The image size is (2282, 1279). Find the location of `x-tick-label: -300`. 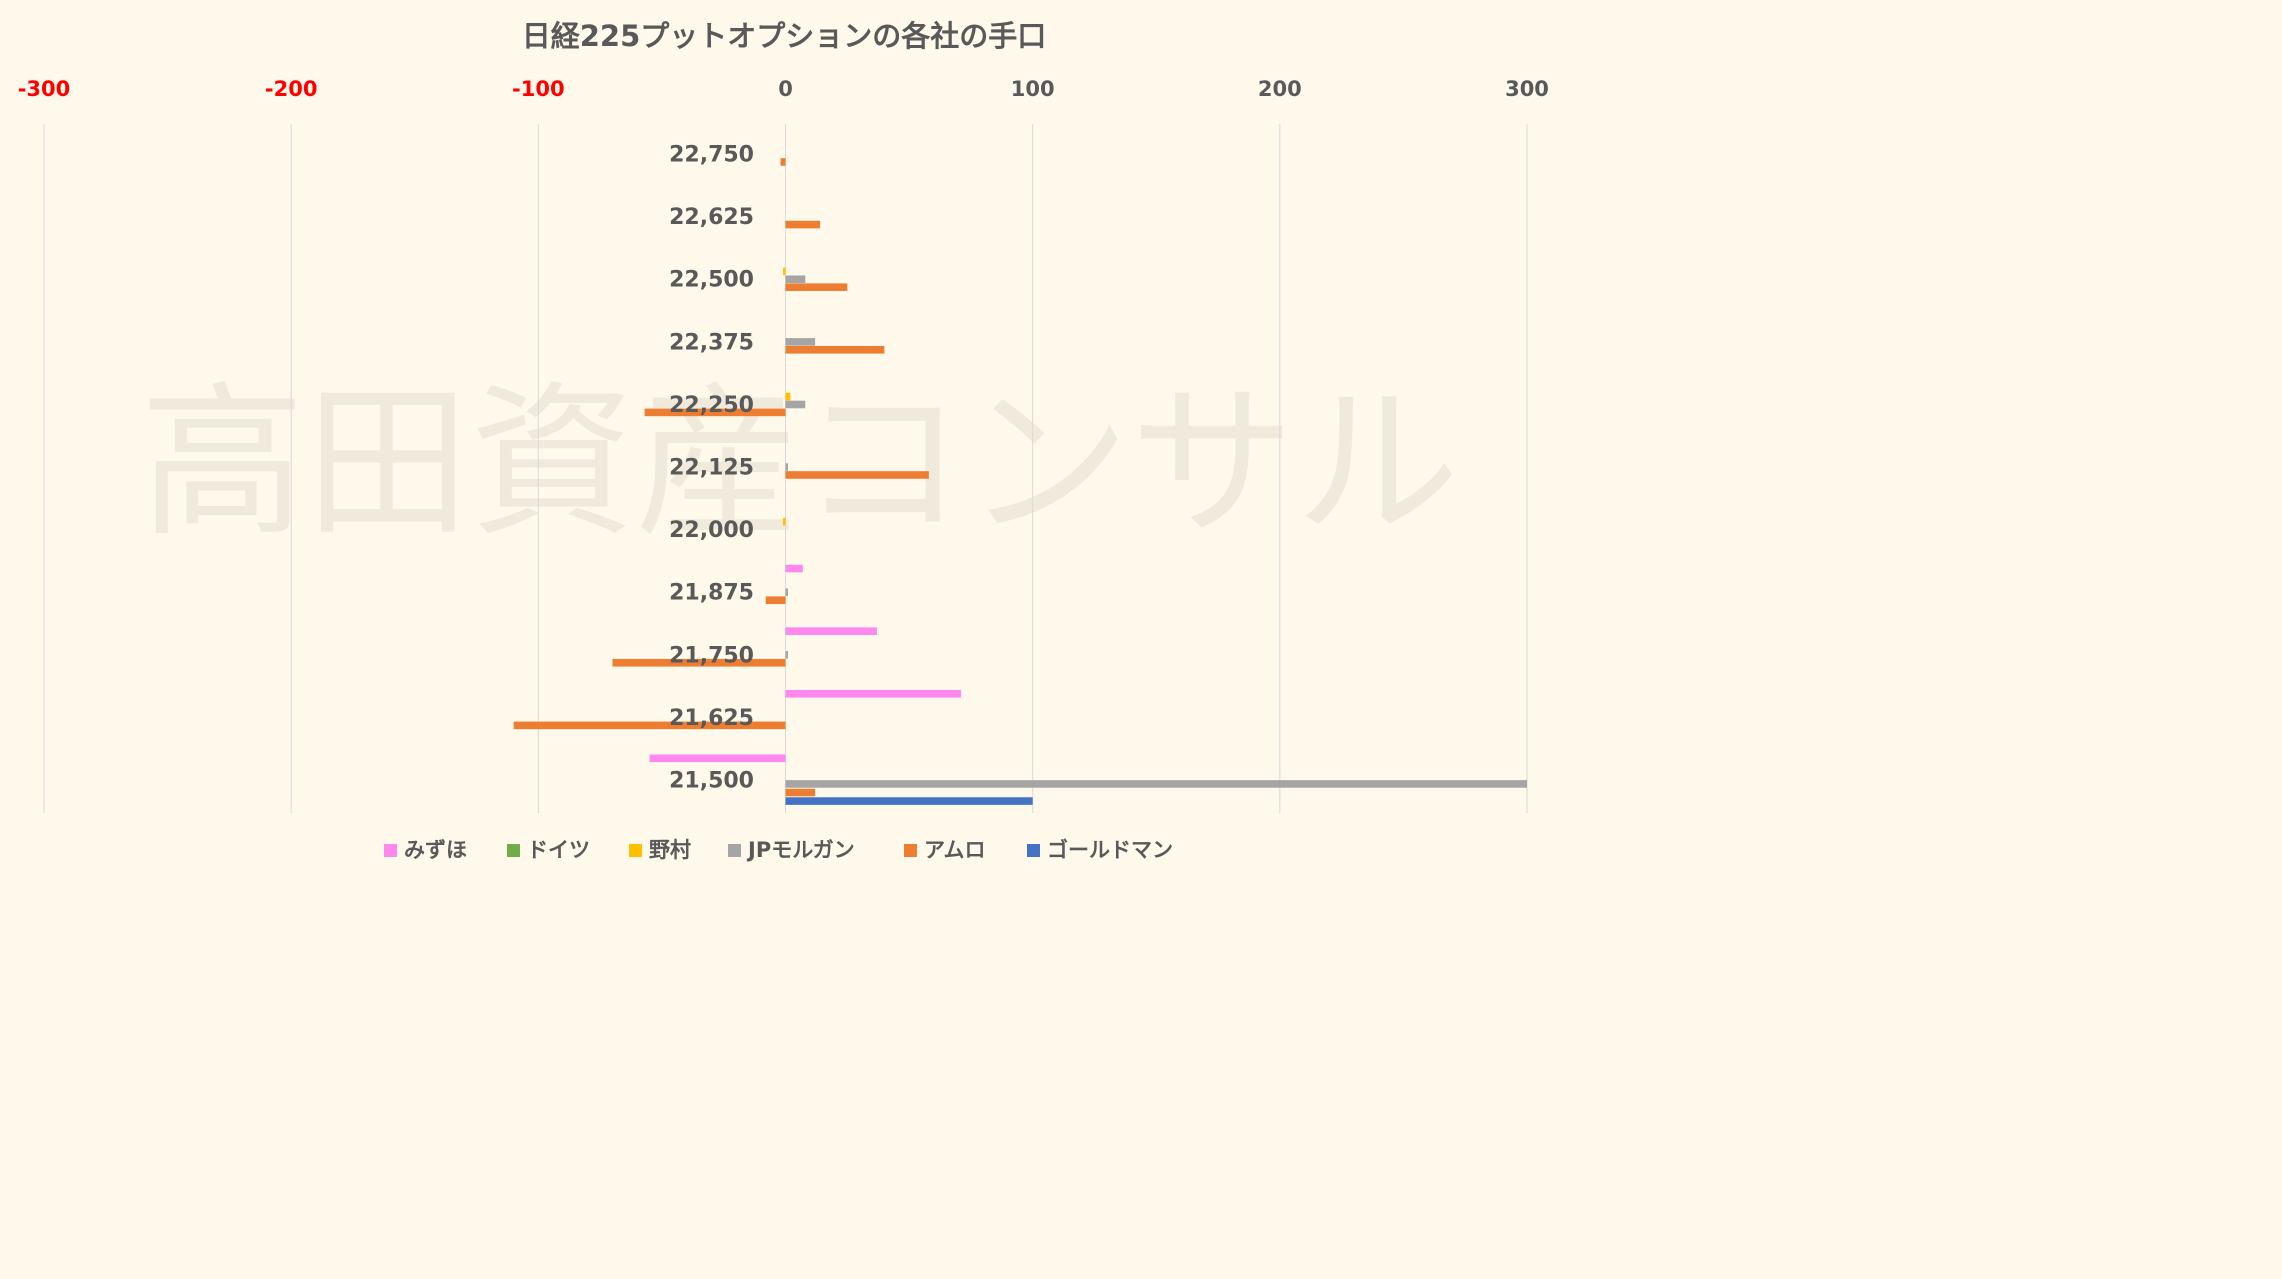

x-tick-label: -300 is located at coordinates (44, 89).